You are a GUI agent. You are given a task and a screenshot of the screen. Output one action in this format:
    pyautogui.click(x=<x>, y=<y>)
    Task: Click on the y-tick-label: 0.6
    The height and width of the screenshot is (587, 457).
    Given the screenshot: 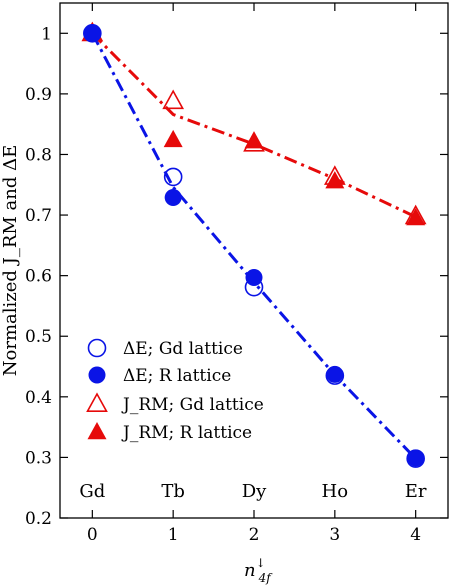 What is the action you would take?
    pyautogui.click(x=38, y=277)
    